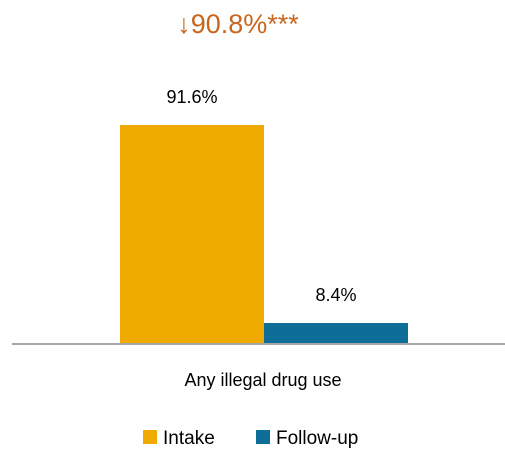  Describe the element at coordinates (262, 380) in the screenshot. I see `category-label: Any illegal drug use` at that location.